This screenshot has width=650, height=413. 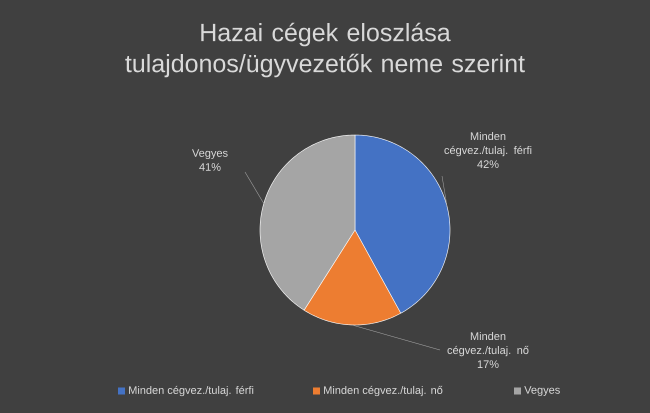 What do you see at coordinates (210, 154) in the screenshot?
I see `slice-label: Vegyes` at bounding box center [210, 154].